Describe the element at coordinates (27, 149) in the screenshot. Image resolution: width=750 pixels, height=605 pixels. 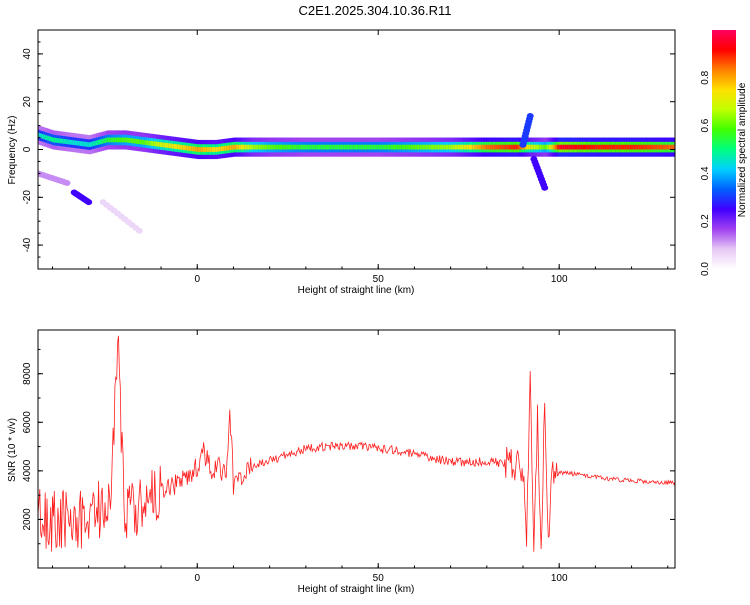
I see `spectrogram-y-tick-label: 0` at that location.